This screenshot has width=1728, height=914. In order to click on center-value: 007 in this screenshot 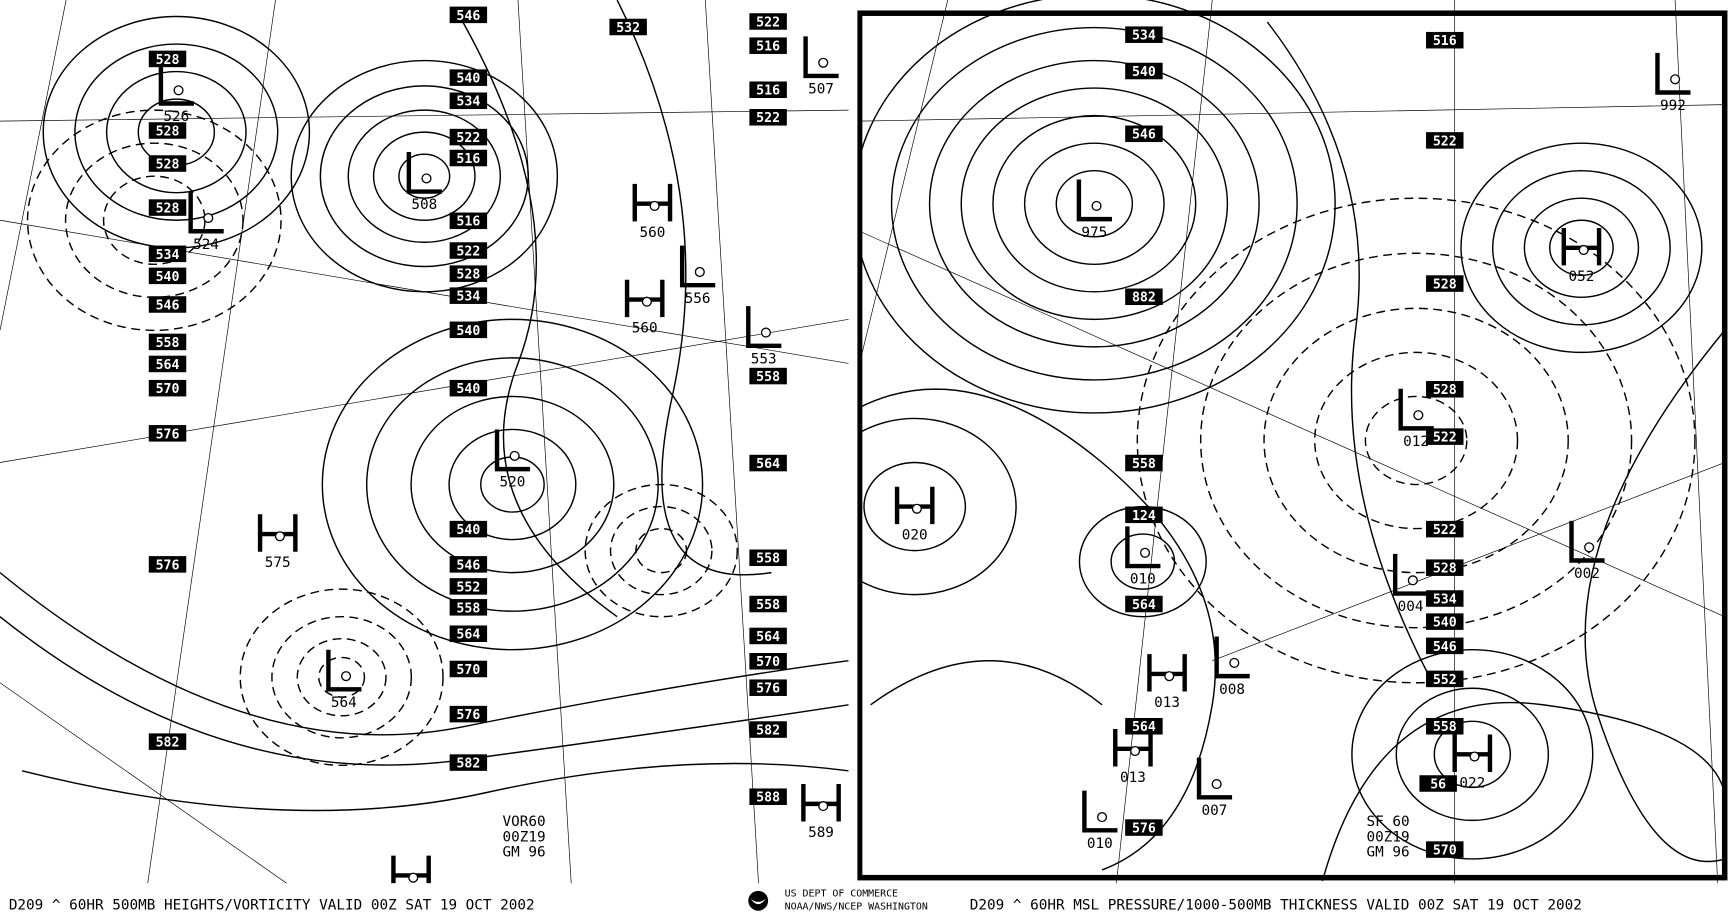, I will do `click(1215, 811)`.